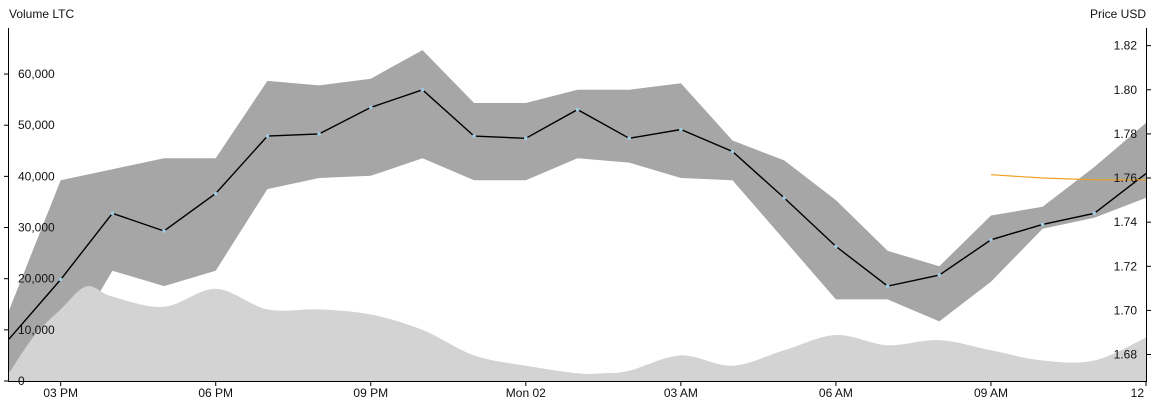 This screenshot has height=409, width=1153. I want to click on reference-line-layer, so click(1068, 177).